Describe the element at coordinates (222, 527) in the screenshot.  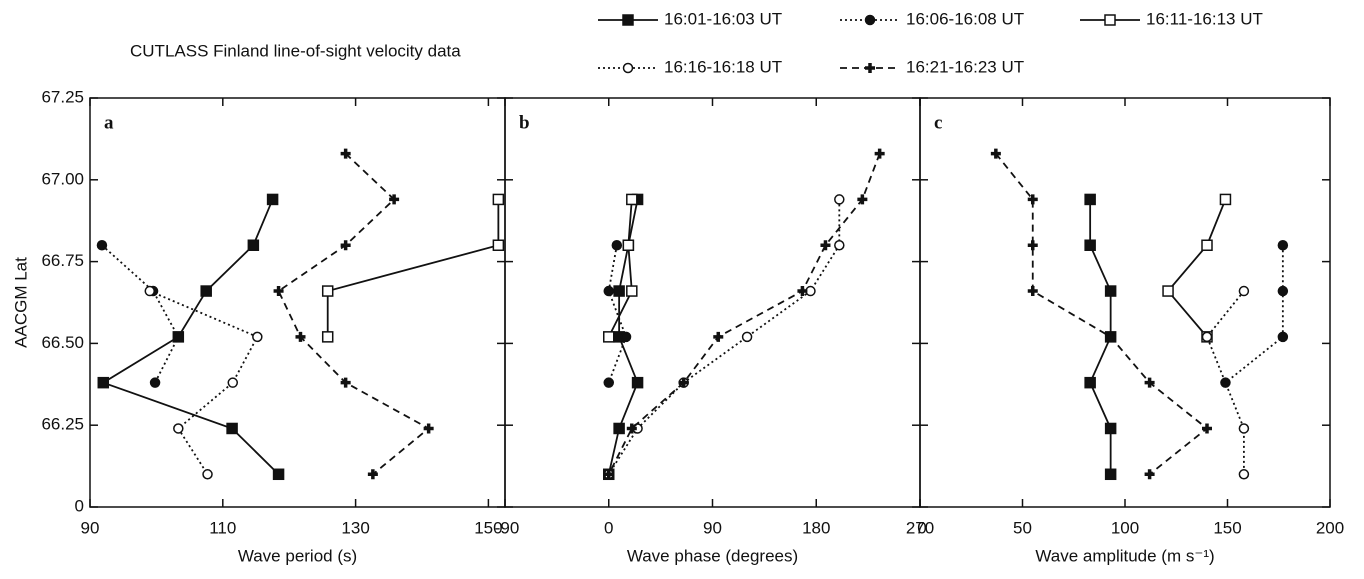
I see `x-tick-label: 110` at that location.